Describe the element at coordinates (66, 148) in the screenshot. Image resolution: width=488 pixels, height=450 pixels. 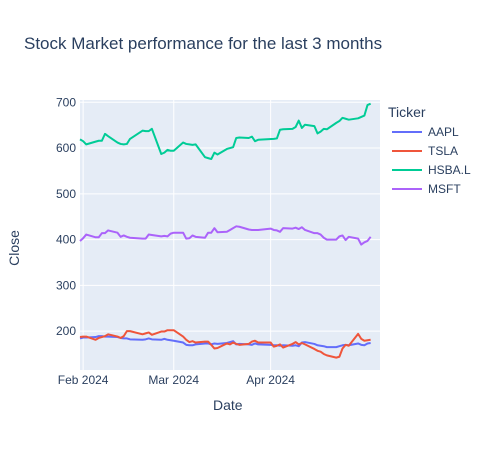
I see `y-tick-label: 600` at that location.